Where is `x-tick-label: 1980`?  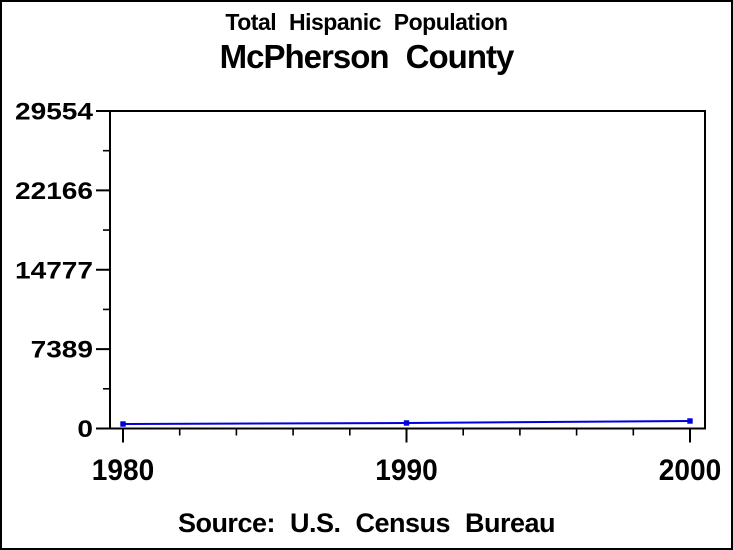
x-tick-label: 1980 is located at coordinates (123, 470).